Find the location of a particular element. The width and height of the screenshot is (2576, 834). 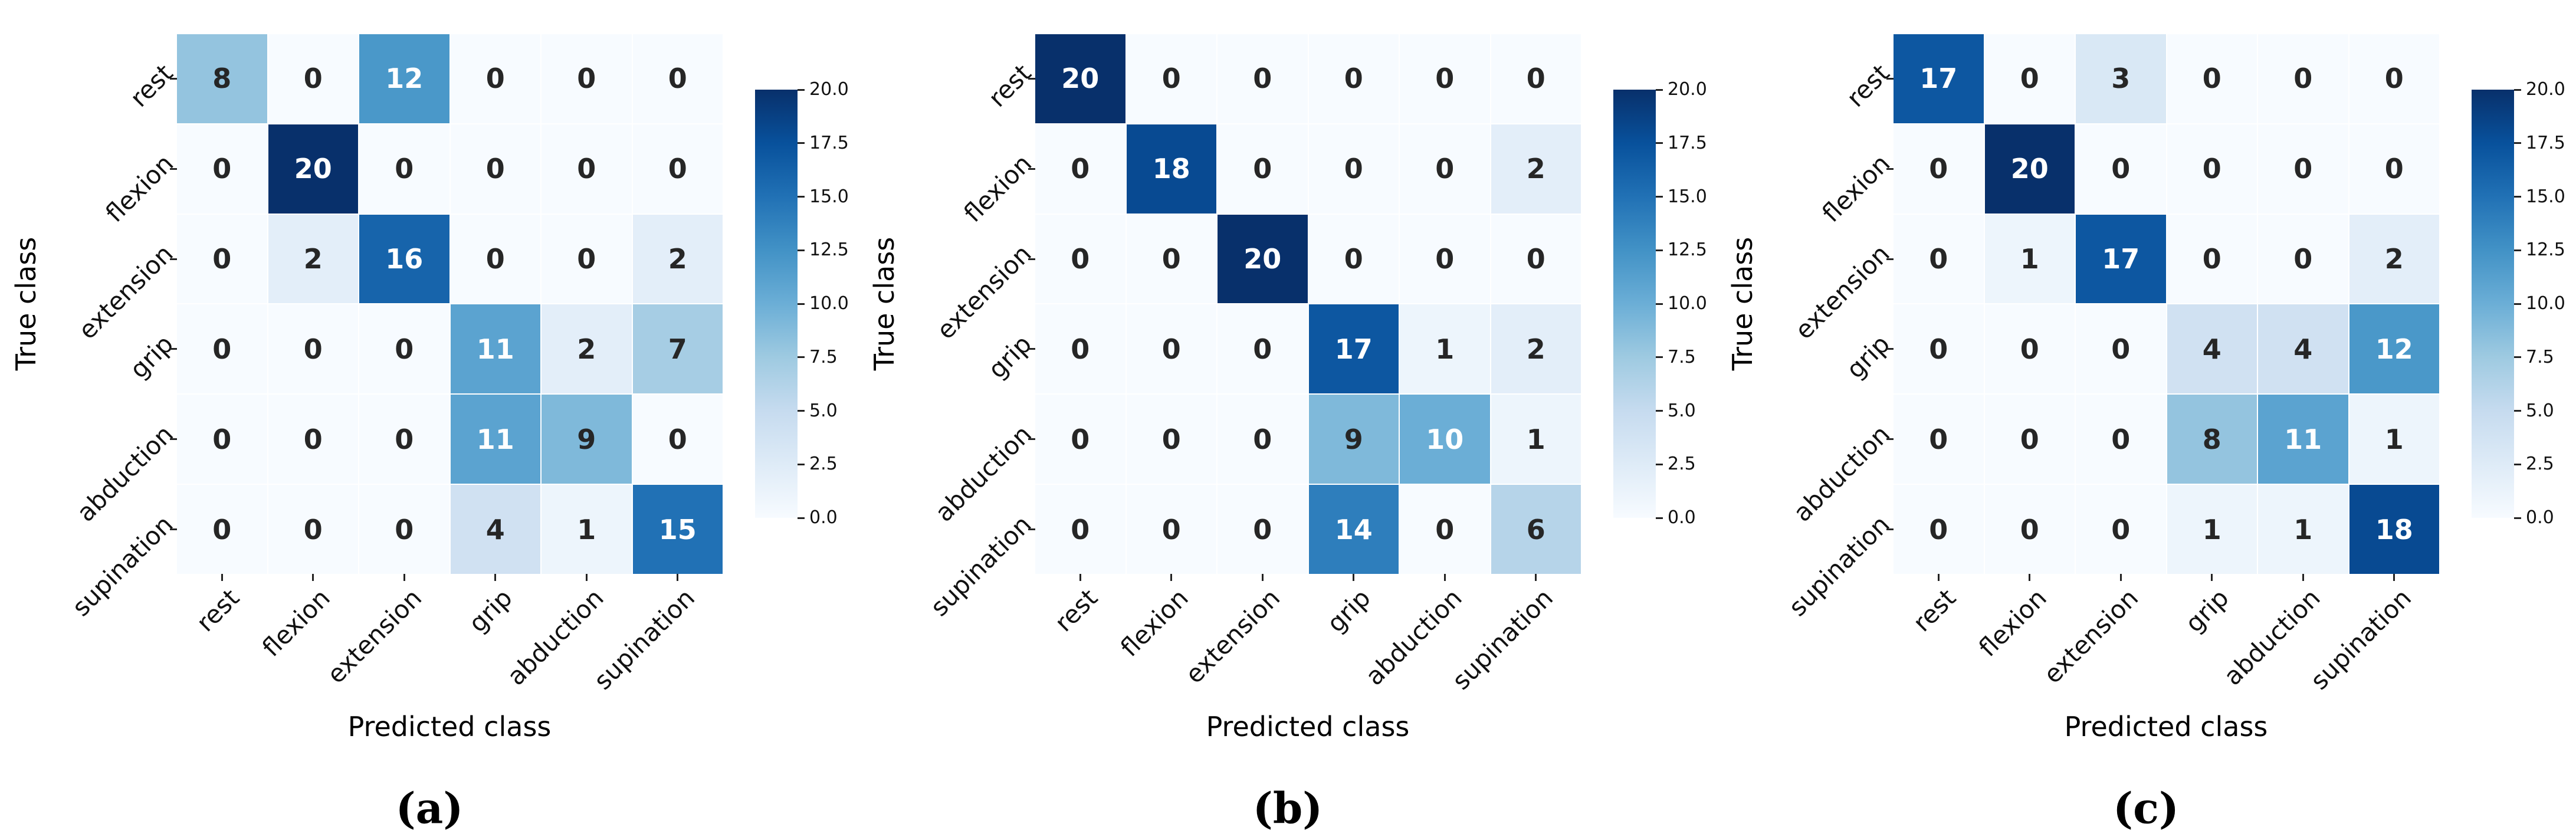

panel-caption: (a) is located at coordinates (429, 808).